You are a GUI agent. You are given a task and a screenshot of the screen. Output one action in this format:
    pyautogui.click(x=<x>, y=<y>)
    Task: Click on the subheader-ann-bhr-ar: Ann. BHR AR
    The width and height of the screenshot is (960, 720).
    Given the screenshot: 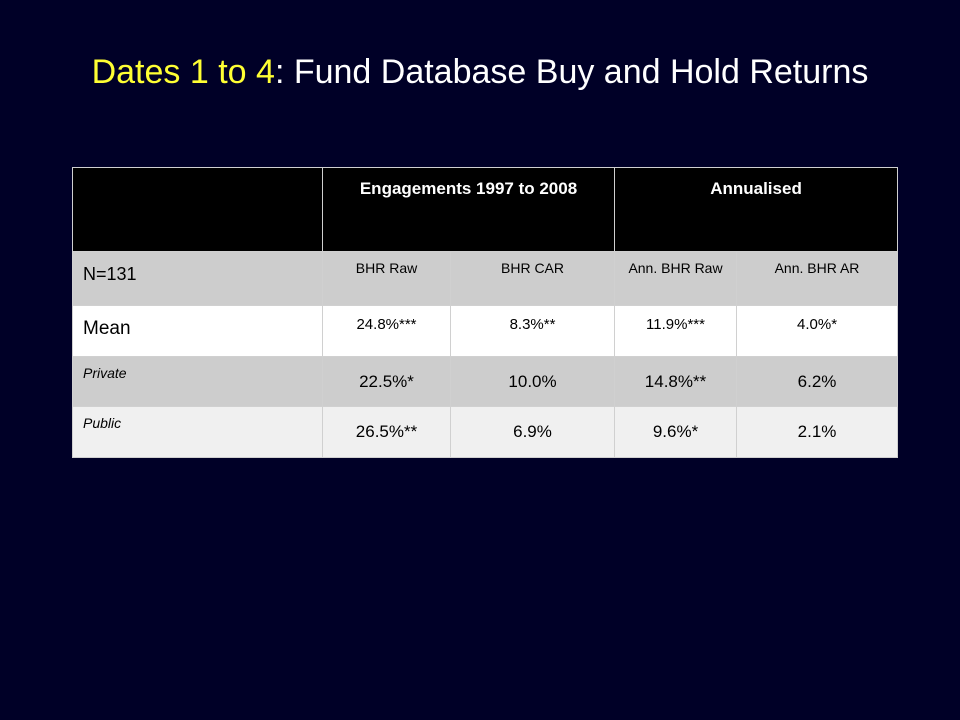 What is the action you would take?
    pyautogui.click(x=817, y=278)
    